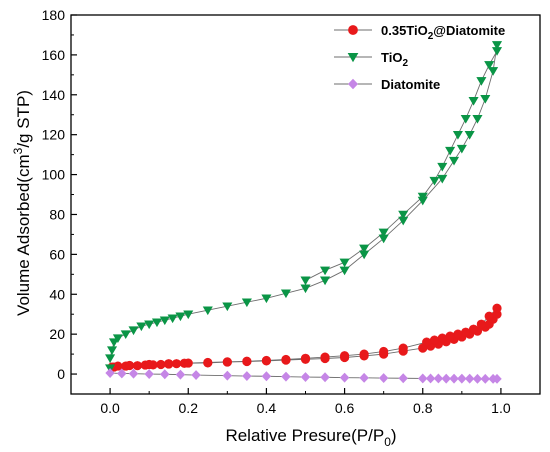 The width and height of the screenshot is (550, 452). What do you see at coordinates (54, 135) in the screenshot?
I see `y-tick-label: 120` at bounding box center [54, 135].